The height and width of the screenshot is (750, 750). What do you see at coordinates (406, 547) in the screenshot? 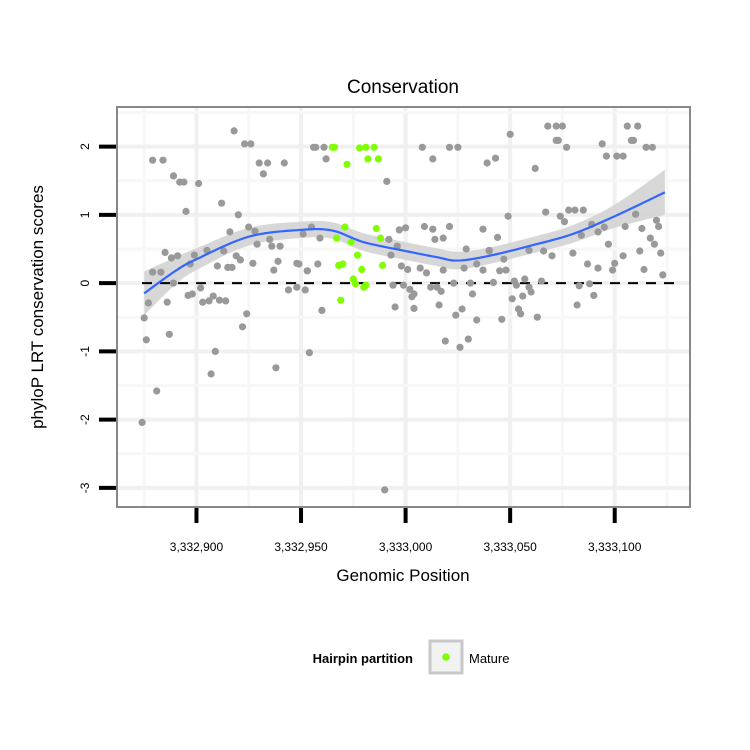
I see `x-tick-label: 3,333,000` at bounding box center [406, 547].